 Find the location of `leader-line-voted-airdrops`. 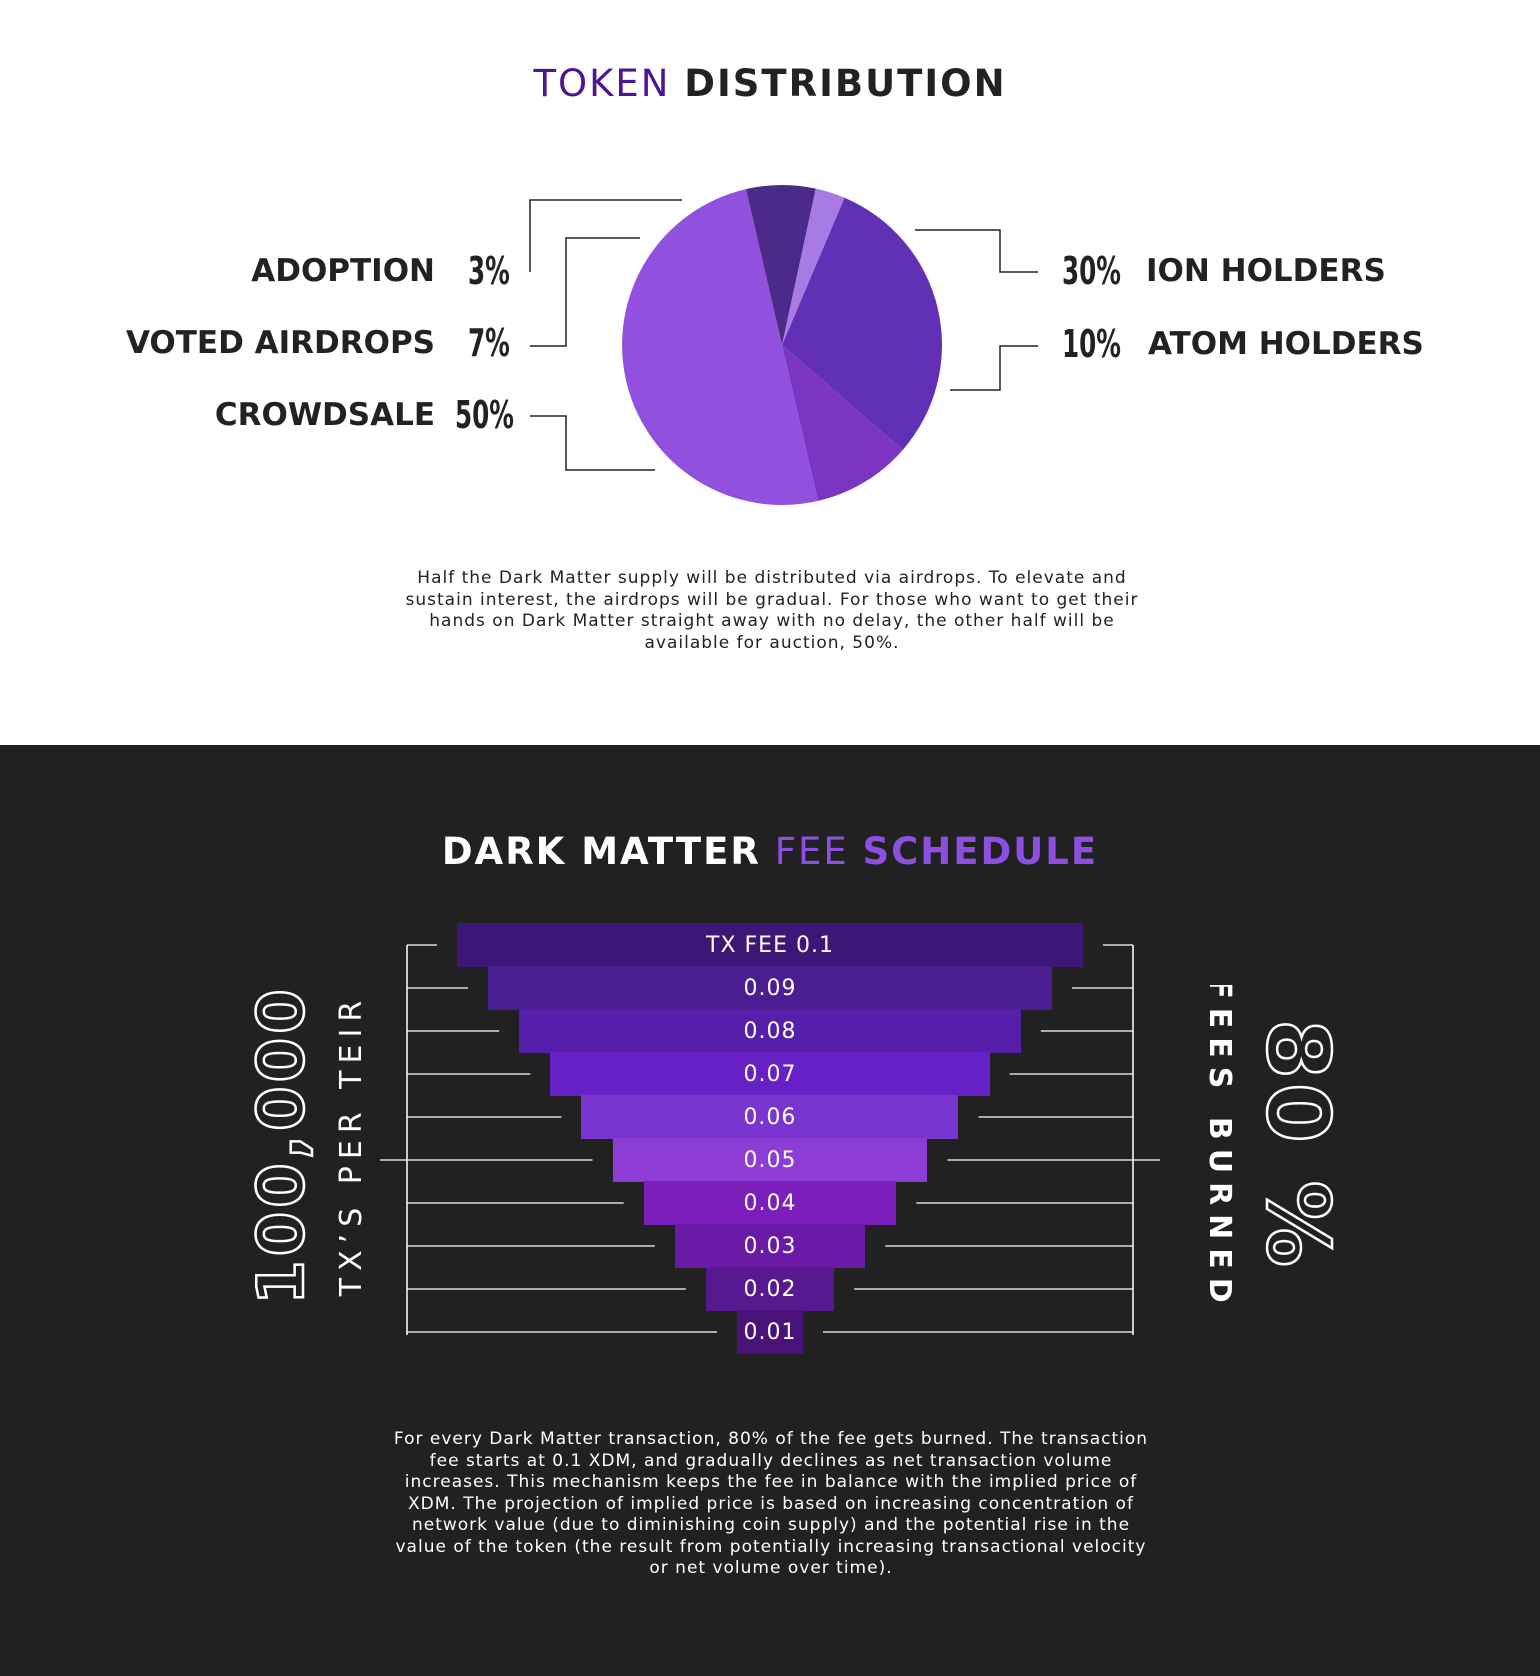

leader-line-voted-airdrops is located at coordinates (585, 292).